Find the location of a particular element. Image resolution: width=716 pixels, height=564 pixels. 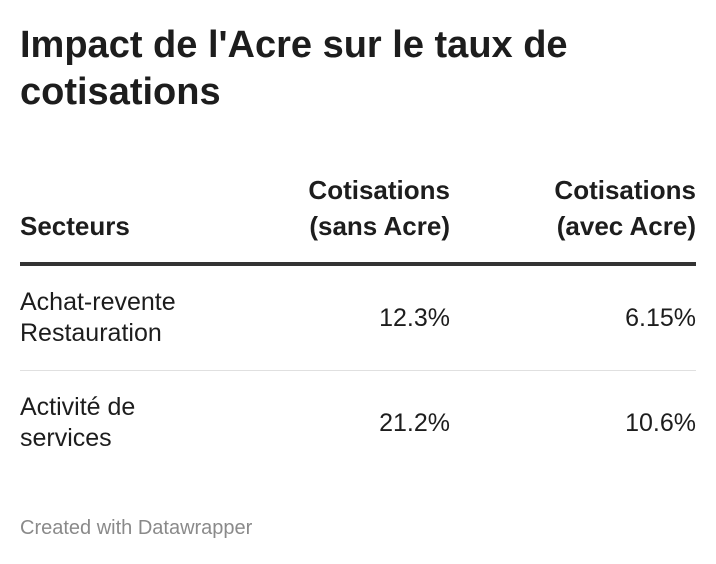

sector-label-line1: Activité de is located at coordinates (78, 407).